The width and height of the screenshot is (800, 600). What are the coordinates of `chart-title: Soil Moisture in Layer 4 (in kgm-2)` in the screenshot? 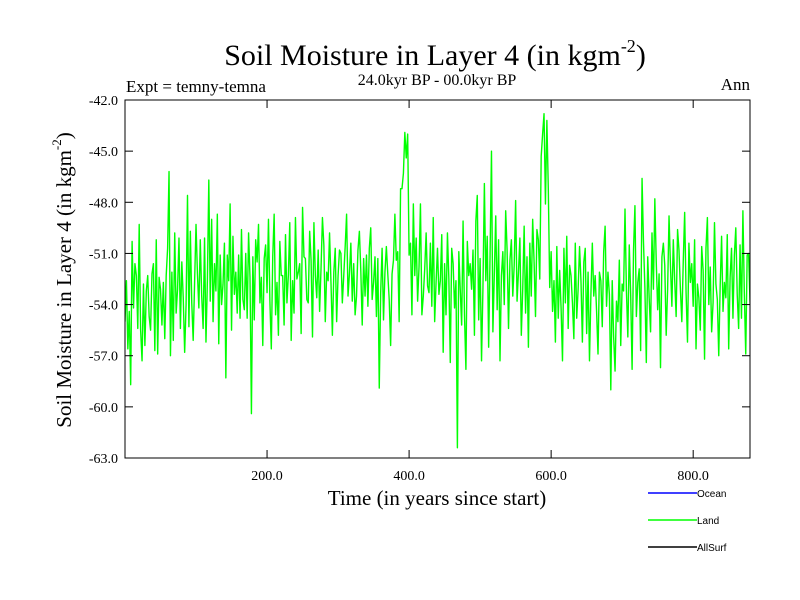 It's located at (435, 54).